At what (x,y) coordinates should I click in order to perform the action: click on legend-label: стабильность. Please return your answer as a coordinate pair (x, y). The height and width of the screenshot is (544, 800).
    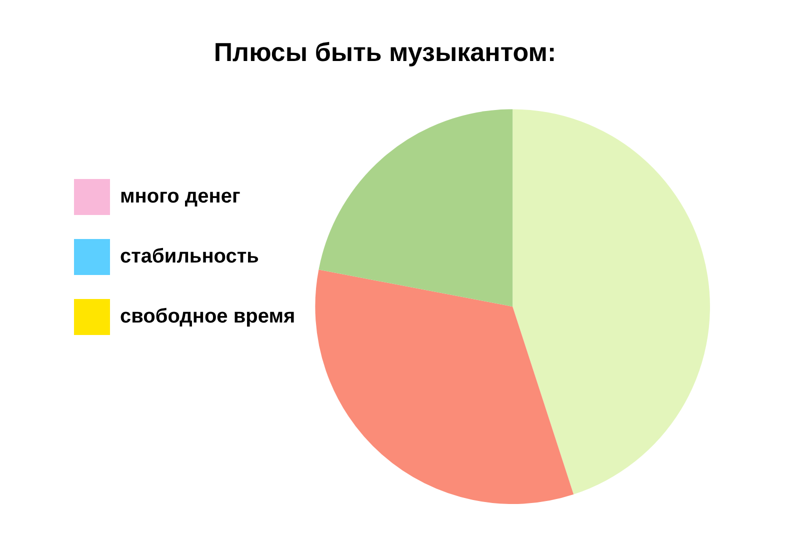
    Looking at the image, I should click on (189, 257).